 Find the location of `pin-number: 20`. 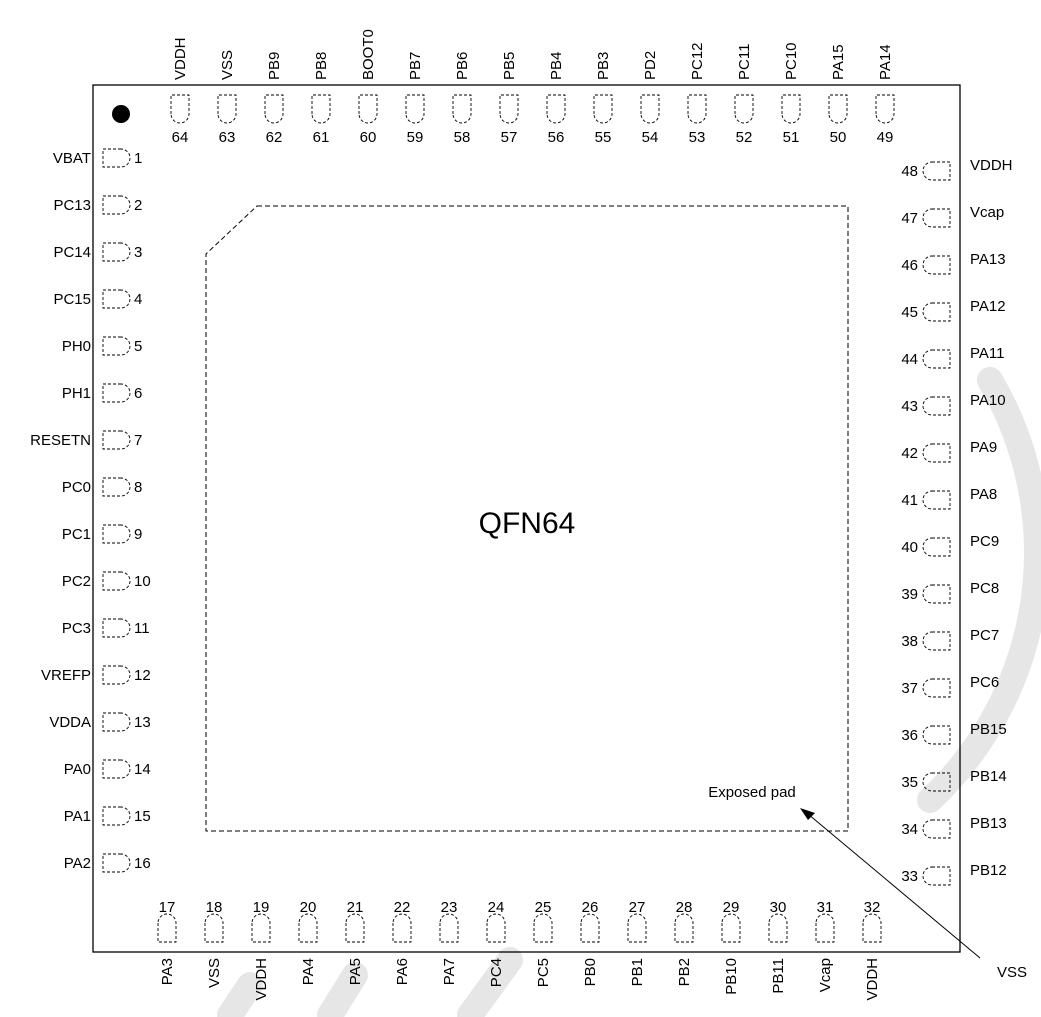

pin-number: 20 is located at coordinates (308, 907).